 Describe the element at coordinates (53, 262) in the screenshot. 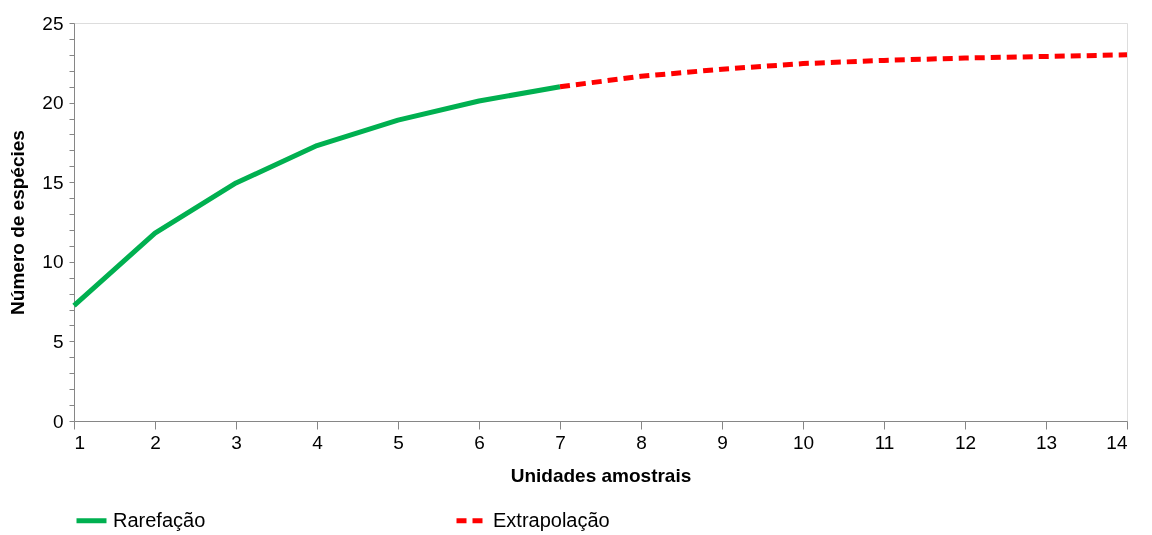

I see `y-tick-label: 10` at that location.